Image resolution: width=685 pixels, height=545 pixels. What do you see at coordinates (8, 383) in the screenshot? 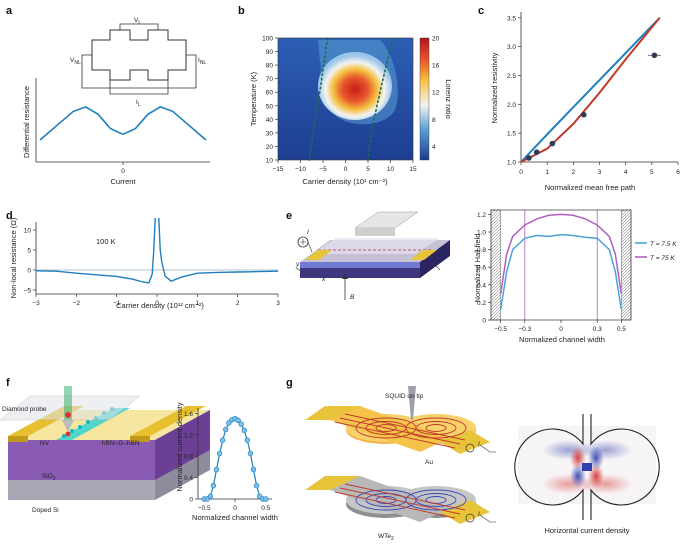
I see `panel-letter-f: f` at bounding box center [8, 383].